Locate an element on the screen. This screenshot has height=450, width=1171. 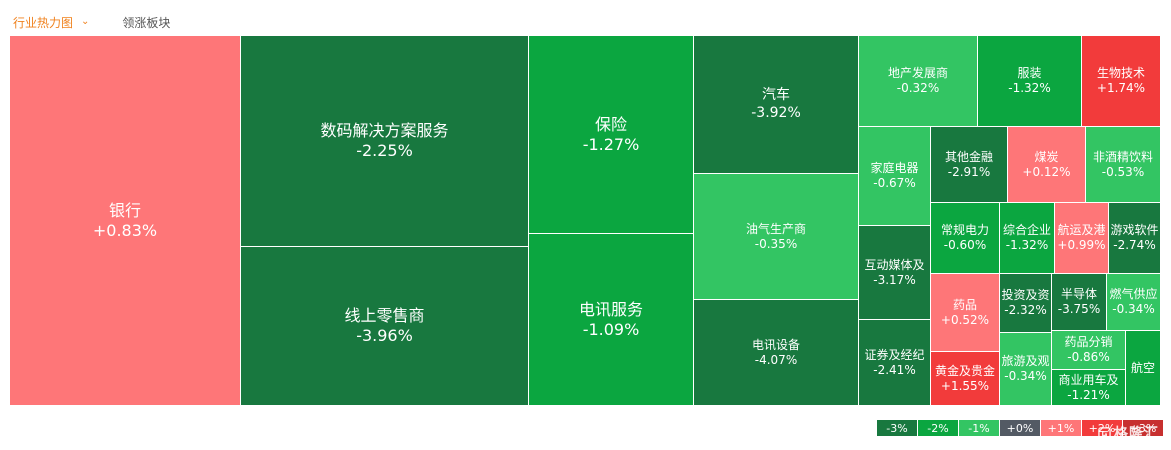
sector-tile: 保险 -1.27% is located at coordinates (611, 134).